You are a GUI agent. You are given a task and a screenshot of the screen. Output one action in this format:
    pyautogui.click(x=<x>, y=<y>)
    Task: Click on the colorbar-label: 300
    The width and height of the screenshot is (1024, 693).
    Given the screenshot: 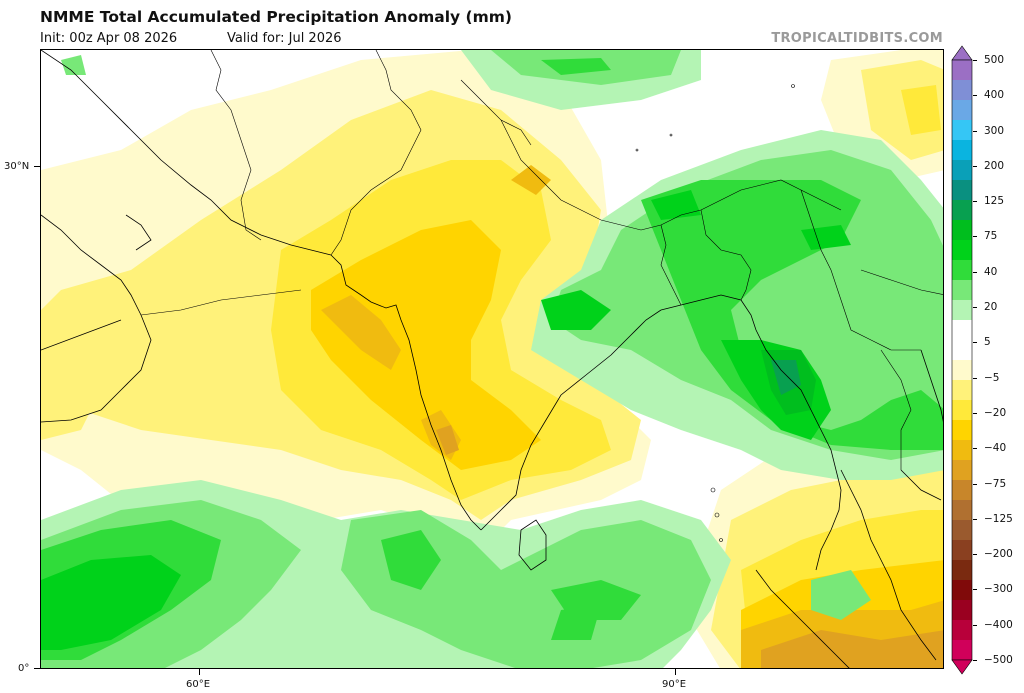 What is the action you would take?
    pyautogui.click(x=994, y=130)
    